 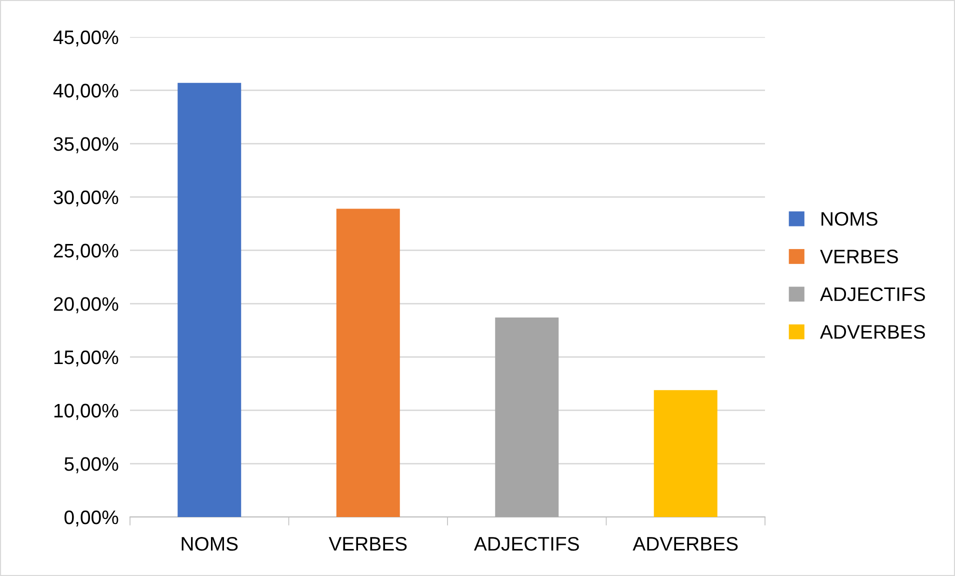 What do you see at coordinates (85, 92) in the screenshot?
I see `y-tick-label: 40,00%` at bounding box center [85, 92].